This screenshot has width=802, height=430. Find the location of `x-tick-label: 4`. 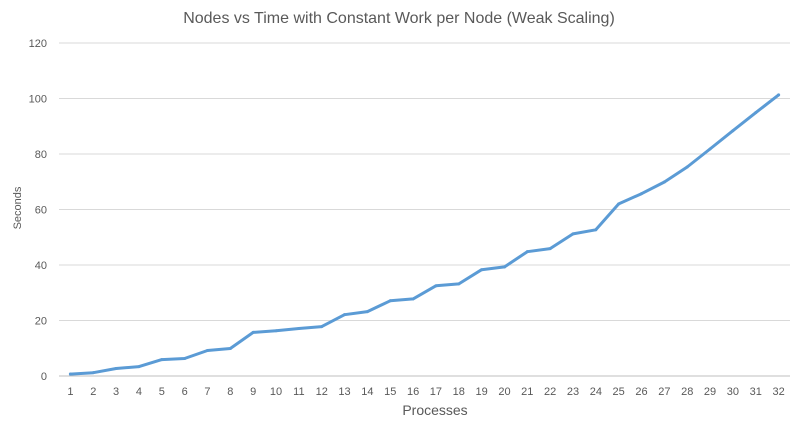

x-tick-label: 4 is located at coordinates (139, 392).